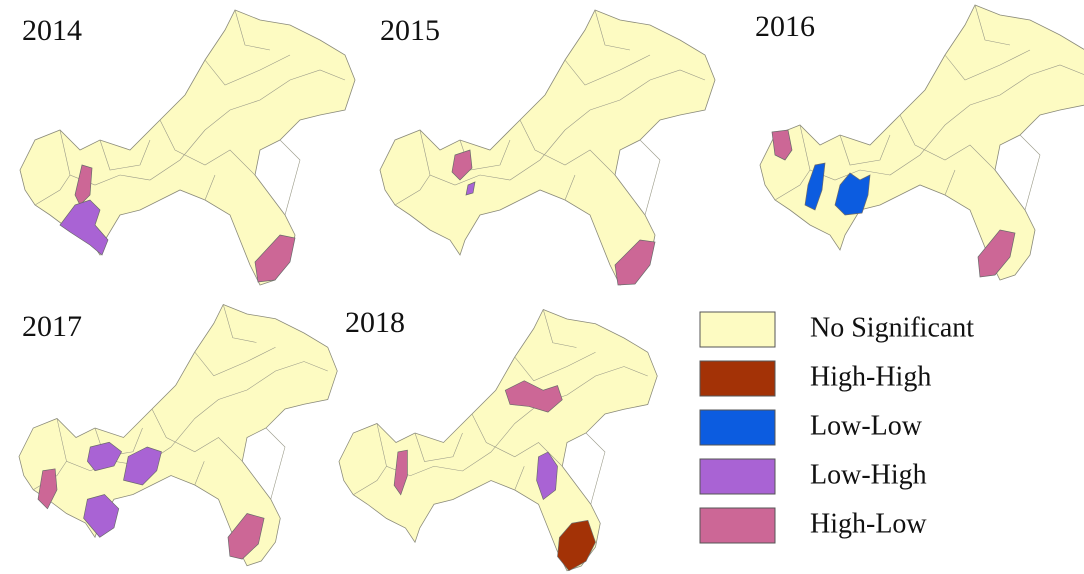 The width and height of the screenshot is (1084, 574). What do you see at coordinates (785, 26) in the screenshot?
I see `panel-title: 2016` at bounding box center [785, 26].